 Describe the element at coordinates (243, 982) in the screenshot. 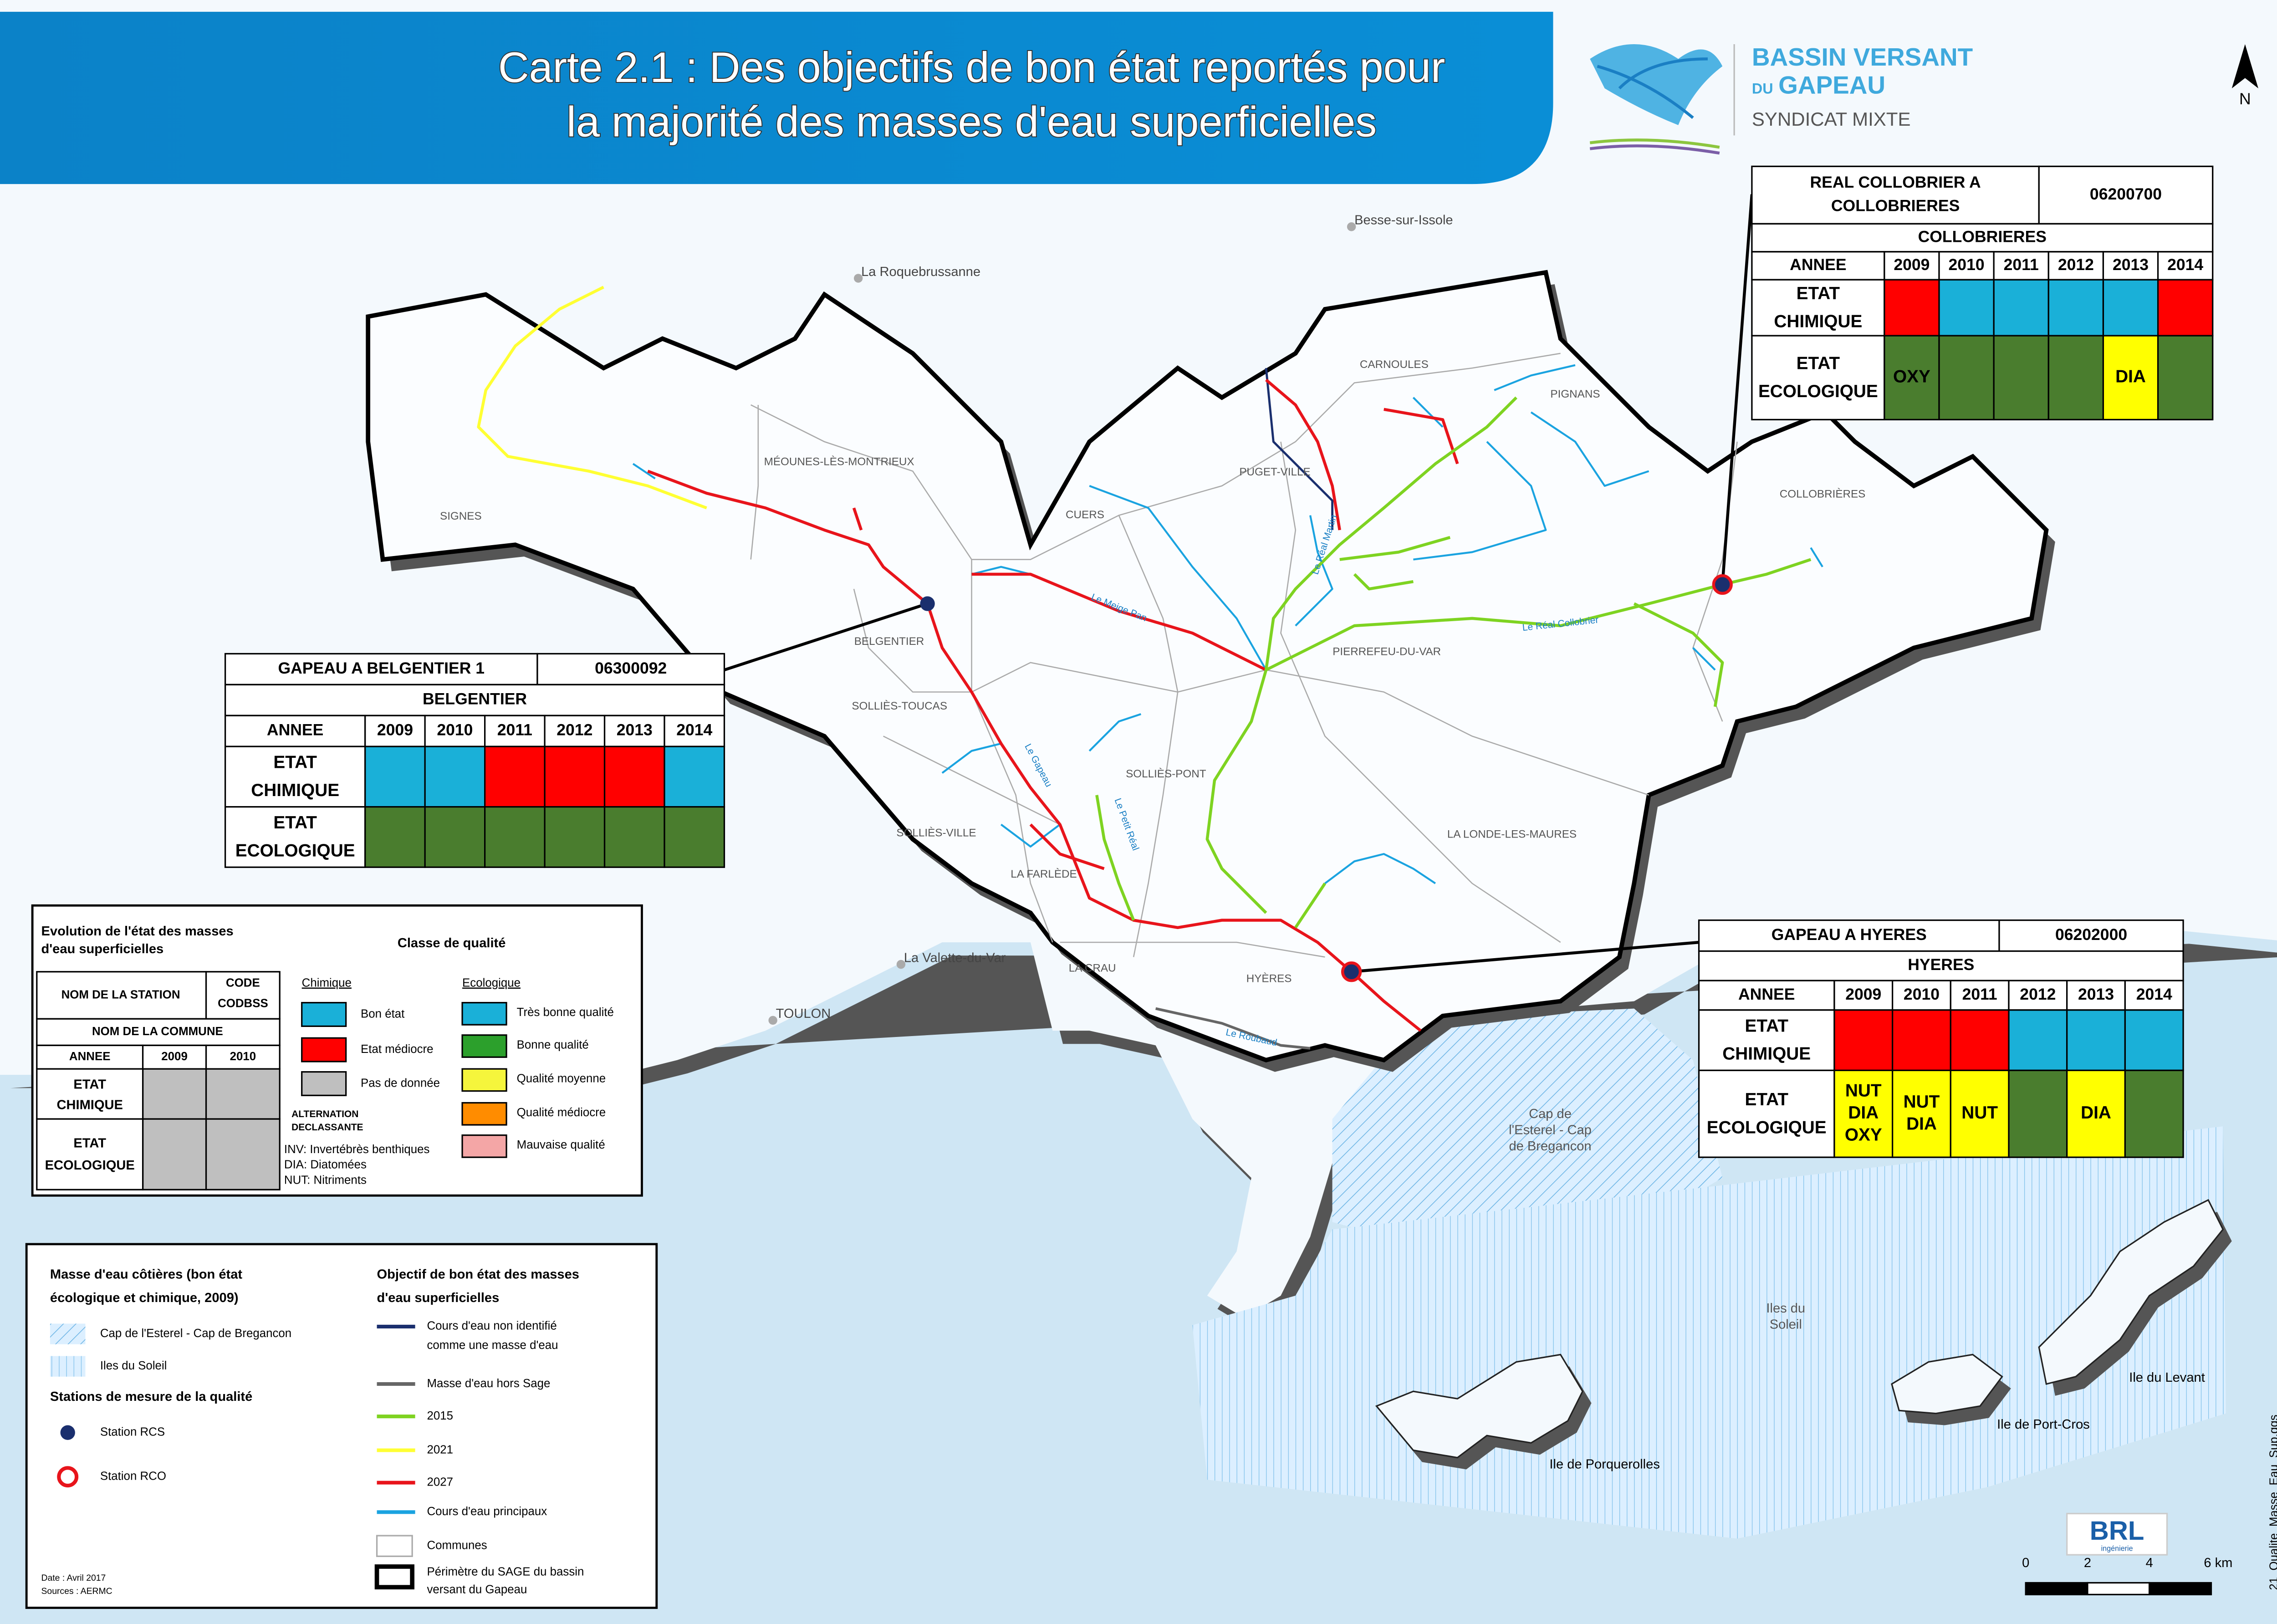

I see `sample-cell-text: CODE` at that location.